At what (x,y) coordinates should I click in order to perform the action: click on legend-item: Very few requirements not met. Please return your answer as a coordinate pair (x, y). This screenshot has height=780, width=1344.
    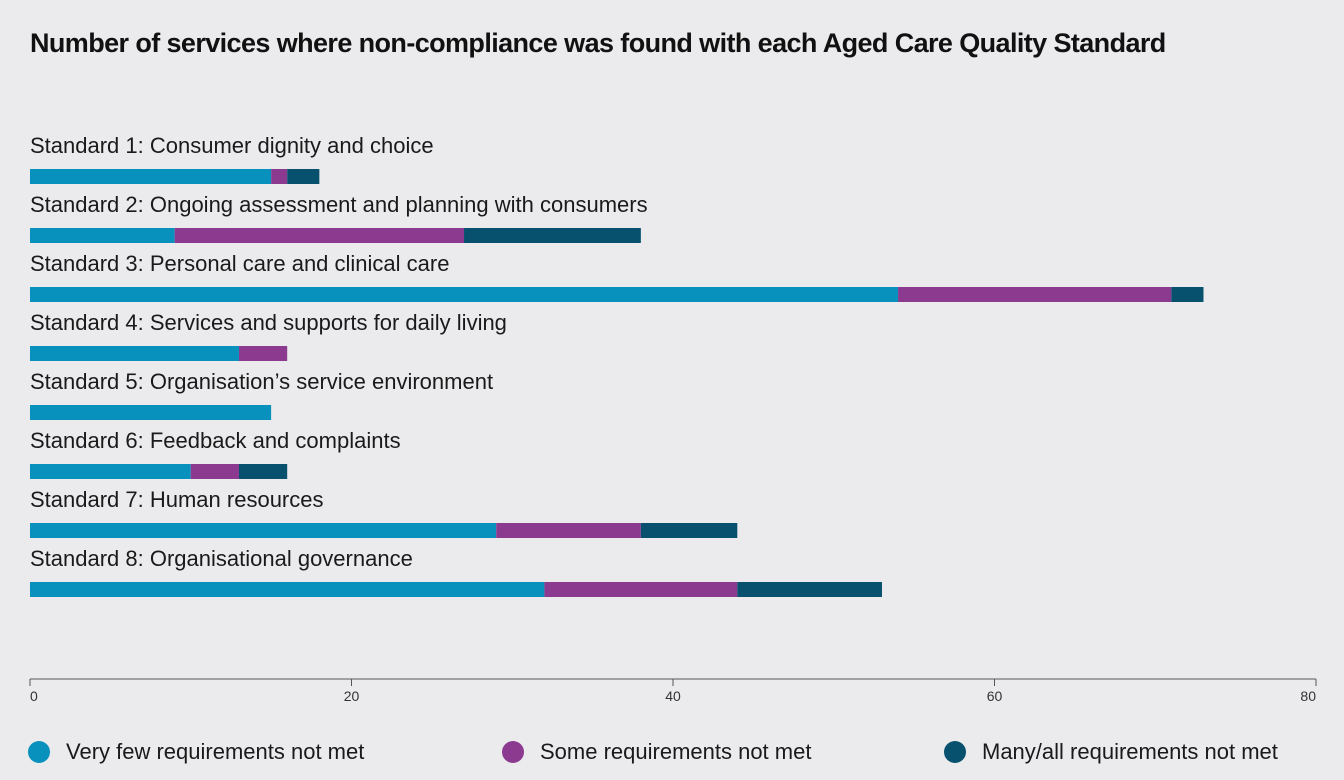
    Looking at the image, I should click on (196, 752).